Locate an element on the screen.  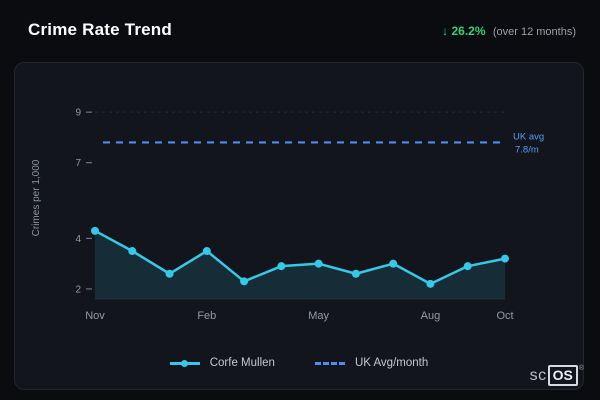
scos-logo: sc OS ® is located at coordinates (557, 375).